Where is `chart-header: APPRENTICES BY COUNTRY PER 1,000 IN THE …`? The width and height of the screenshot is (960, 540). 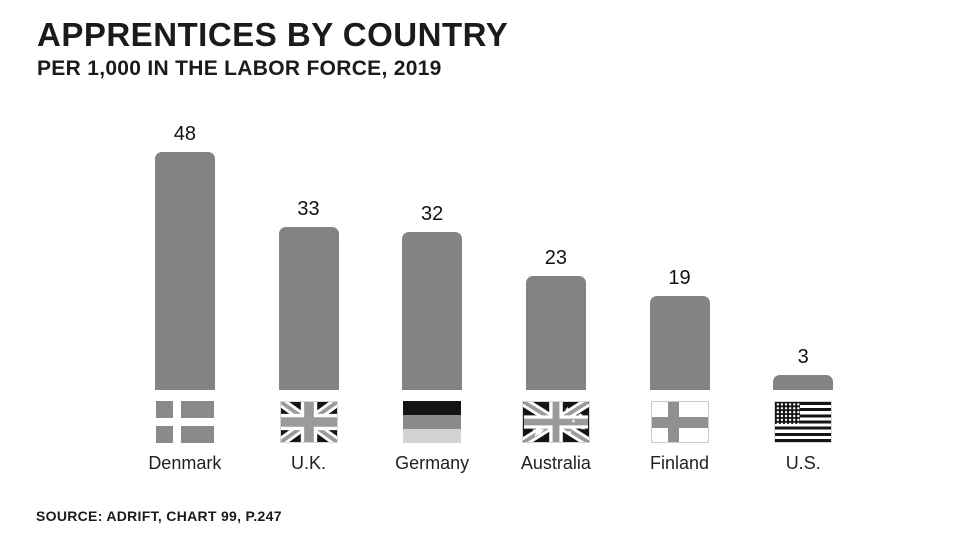
chart-header: APPRENTICES BY COUNTRY PER 1,000 IN THE … is located at coordinates (273, 48).